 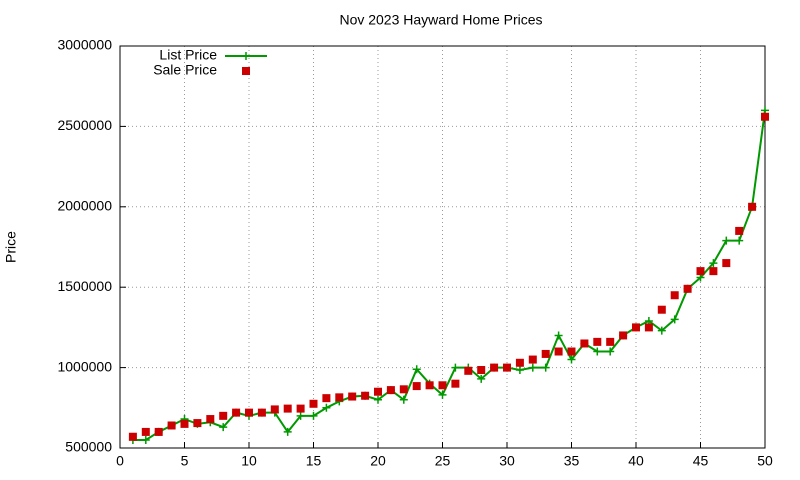 I want to click on y-tick-label: 1500000, so click(x=84, y=286).